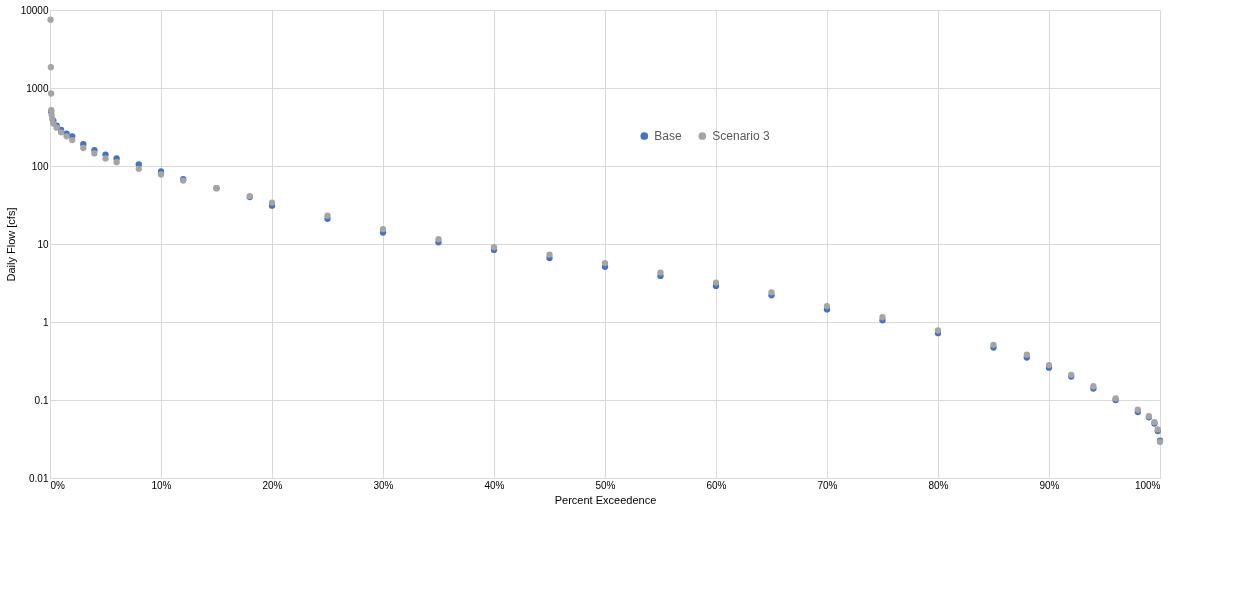  I want to click on x-tick-label: 100%, so click(1147, 485).